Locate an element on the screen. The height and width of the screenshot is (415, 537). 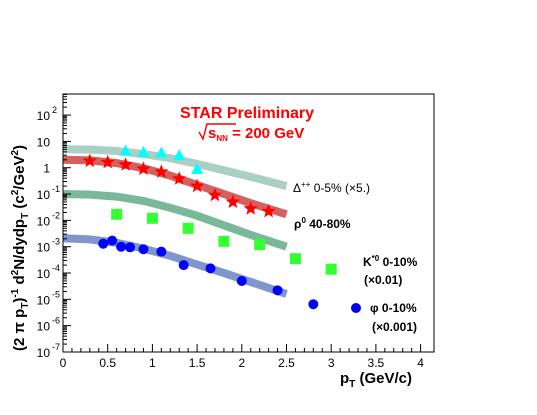
subtitle-s: s is located at coordinates (212, 133).